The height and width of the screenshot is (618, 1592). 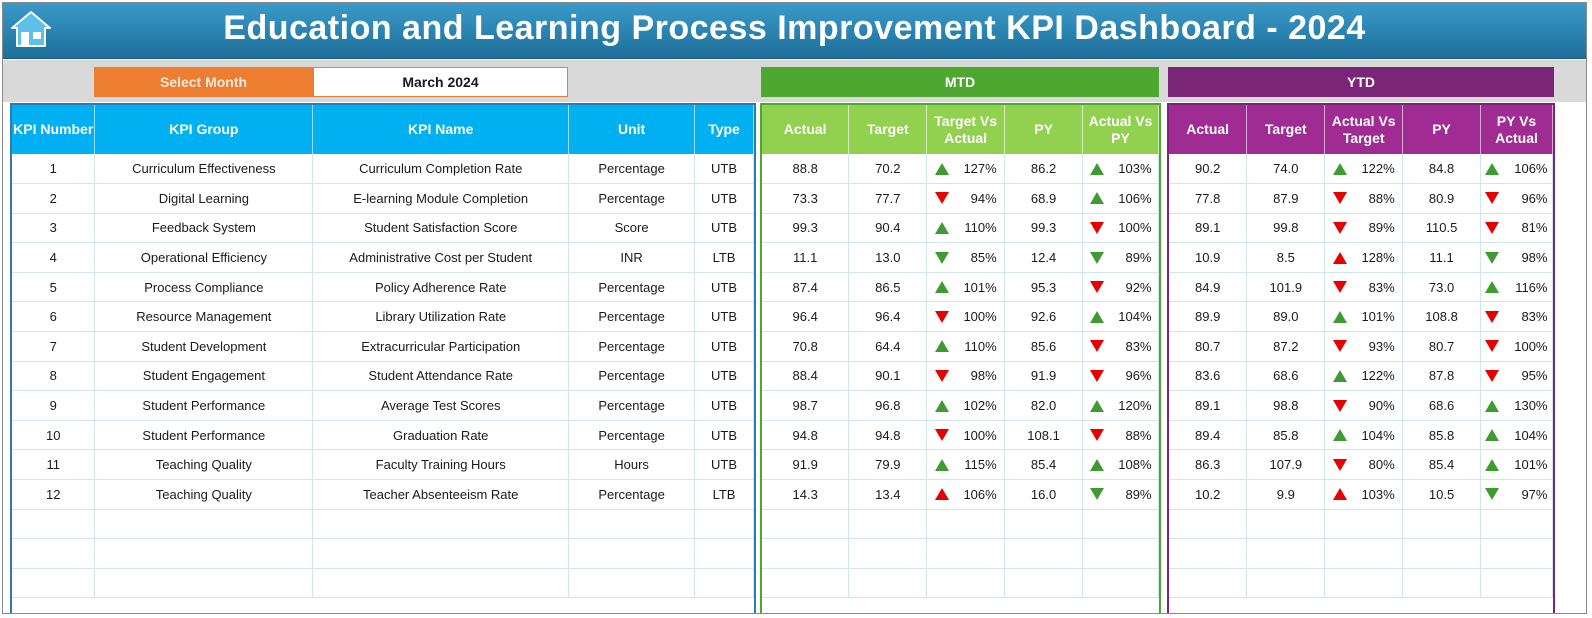 What do you see at coordinates (54, 317) in the screenshot?
I see `kpi-number: 6` at bounding box center [54, 317].